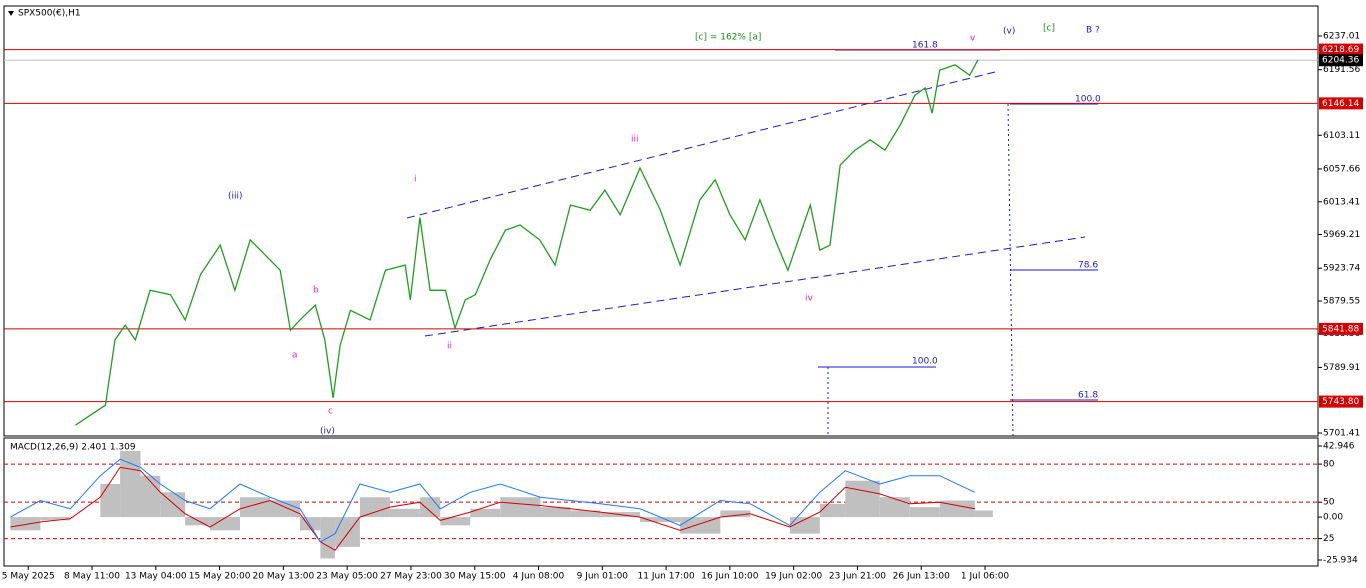 This screenshot has width=1366, height=588. I want to click on annotation: 61.8, so click(1088, 396).